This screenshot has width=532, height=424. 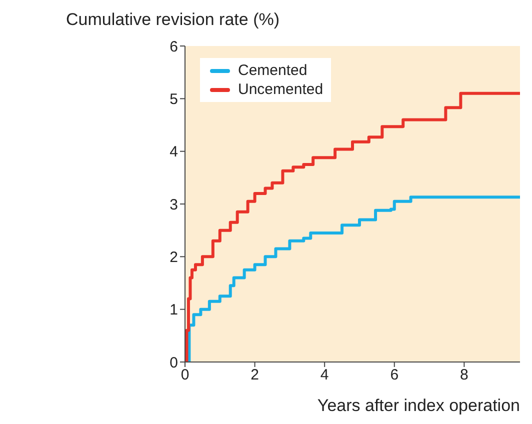 What do you see at coordinates (174, 99) in the screenshot?
I see `y-tick-label: 5` at bounding box center [174, 99].